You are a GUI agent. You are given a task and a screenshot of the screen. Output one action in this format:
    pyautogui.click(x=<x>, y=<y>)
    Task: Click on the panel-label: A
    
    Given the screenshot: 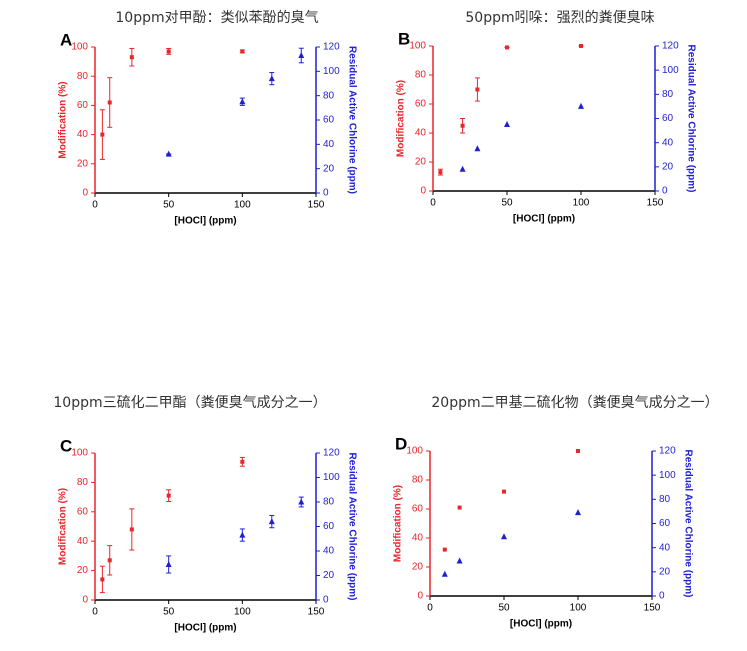 What is the action you would take?
    pyautogui.click(x=66, y=39)
    